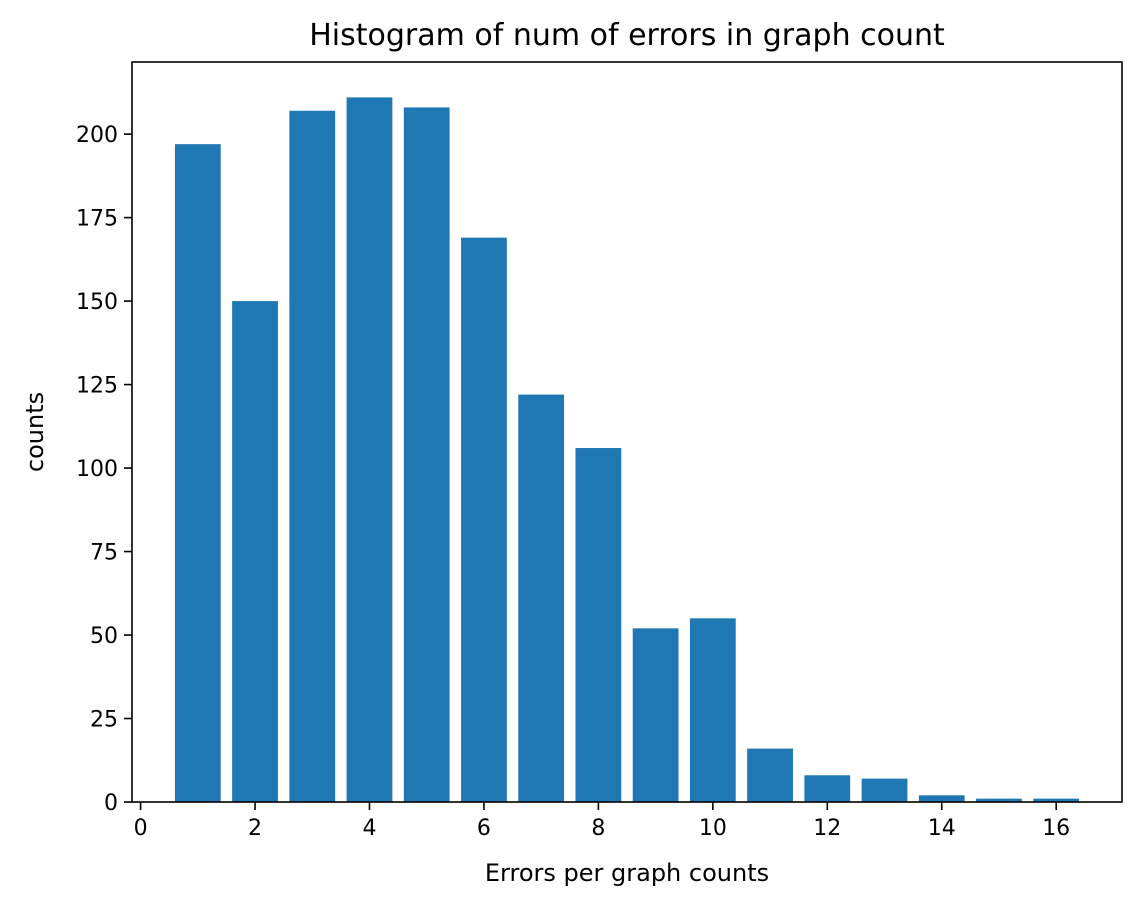 This screenshot has width=1143, height=908. What do you see at coordinates (104, 720) in the screenshot?
I see `y-tick-label: 25` at bounding box center [104, 720].